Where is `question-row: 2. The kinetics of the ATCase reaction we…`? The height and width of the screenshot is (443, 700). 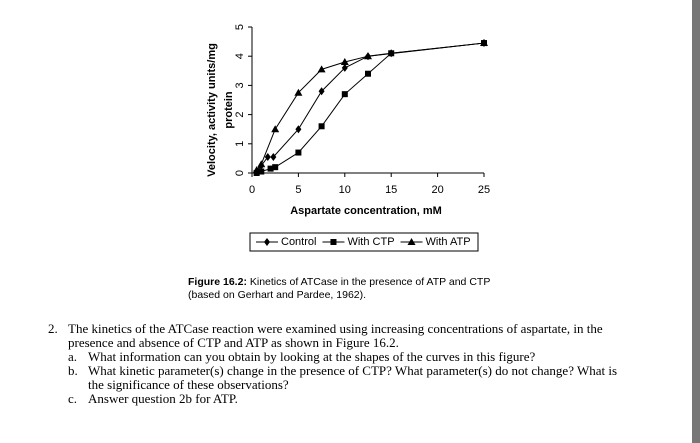 question-row: 2. The kinetics of the ATCase reaction we… is located at coordinates (338, 336).